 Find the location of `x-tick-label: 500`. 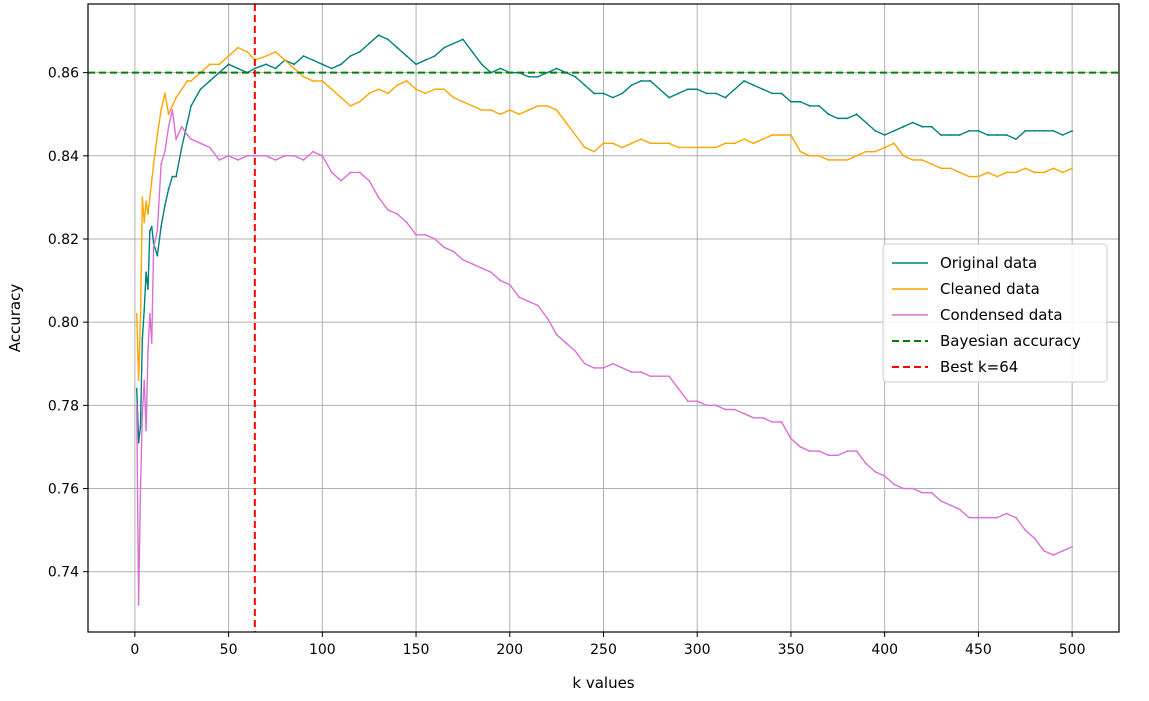

x-tick-label: 500 is located at coordinates (1072, 650).